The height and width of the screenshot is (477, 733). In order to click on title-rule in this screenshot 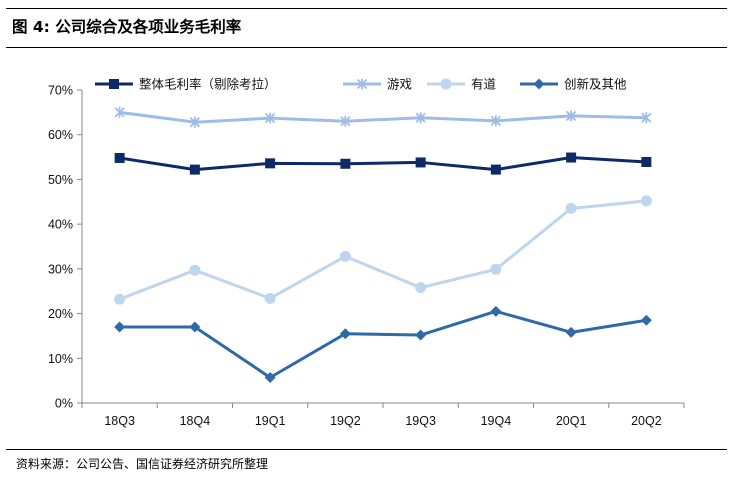, I will do `click(366, 47)`.